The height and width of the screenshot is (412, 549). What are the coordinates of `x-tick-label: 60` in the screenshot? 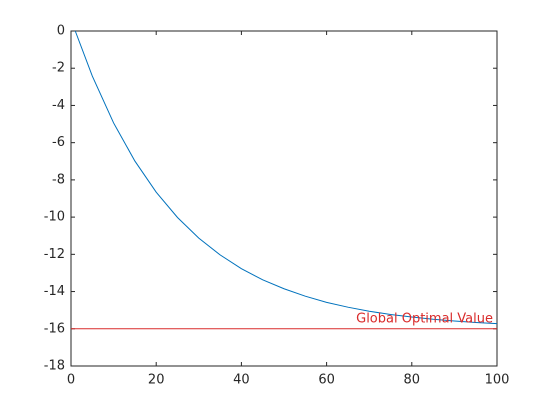 It's located at (326, 380).